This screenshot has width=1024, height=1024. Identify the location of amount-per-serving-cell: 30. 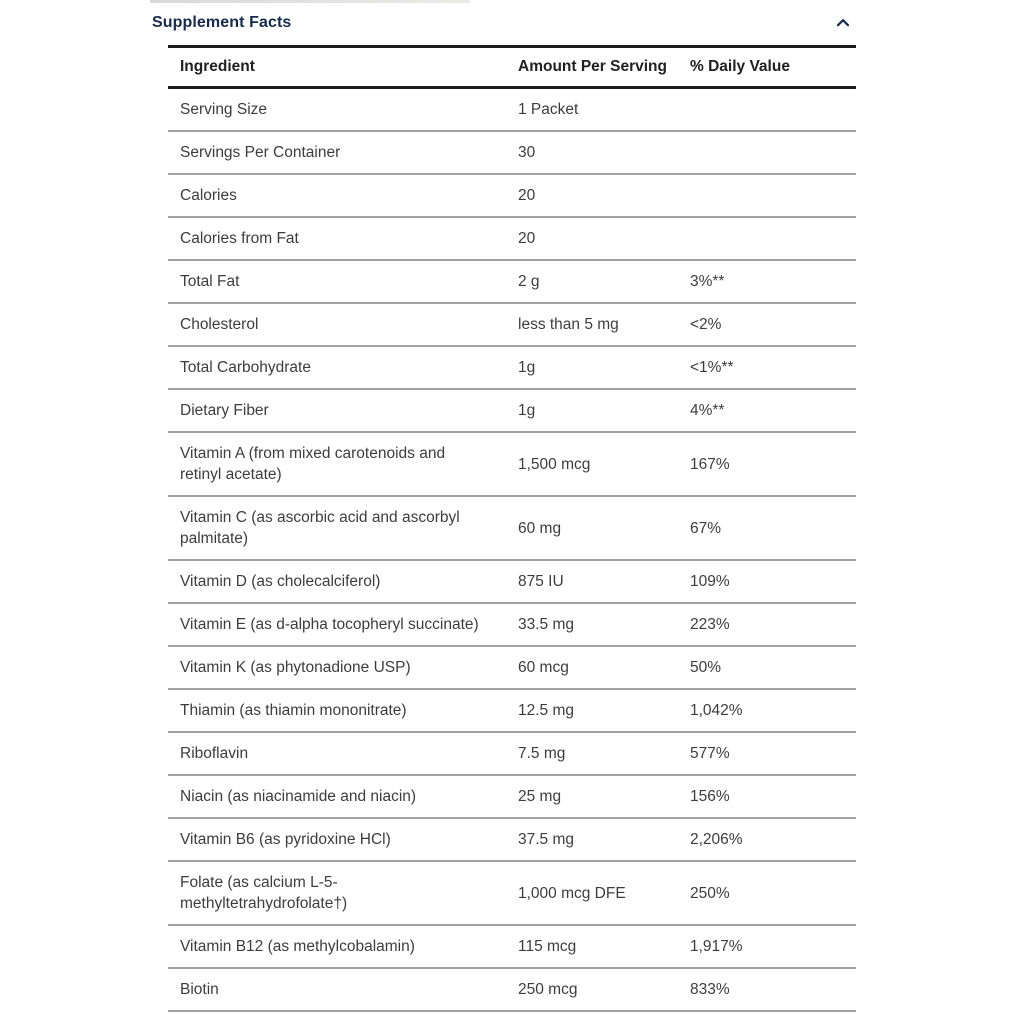
(527, 152).